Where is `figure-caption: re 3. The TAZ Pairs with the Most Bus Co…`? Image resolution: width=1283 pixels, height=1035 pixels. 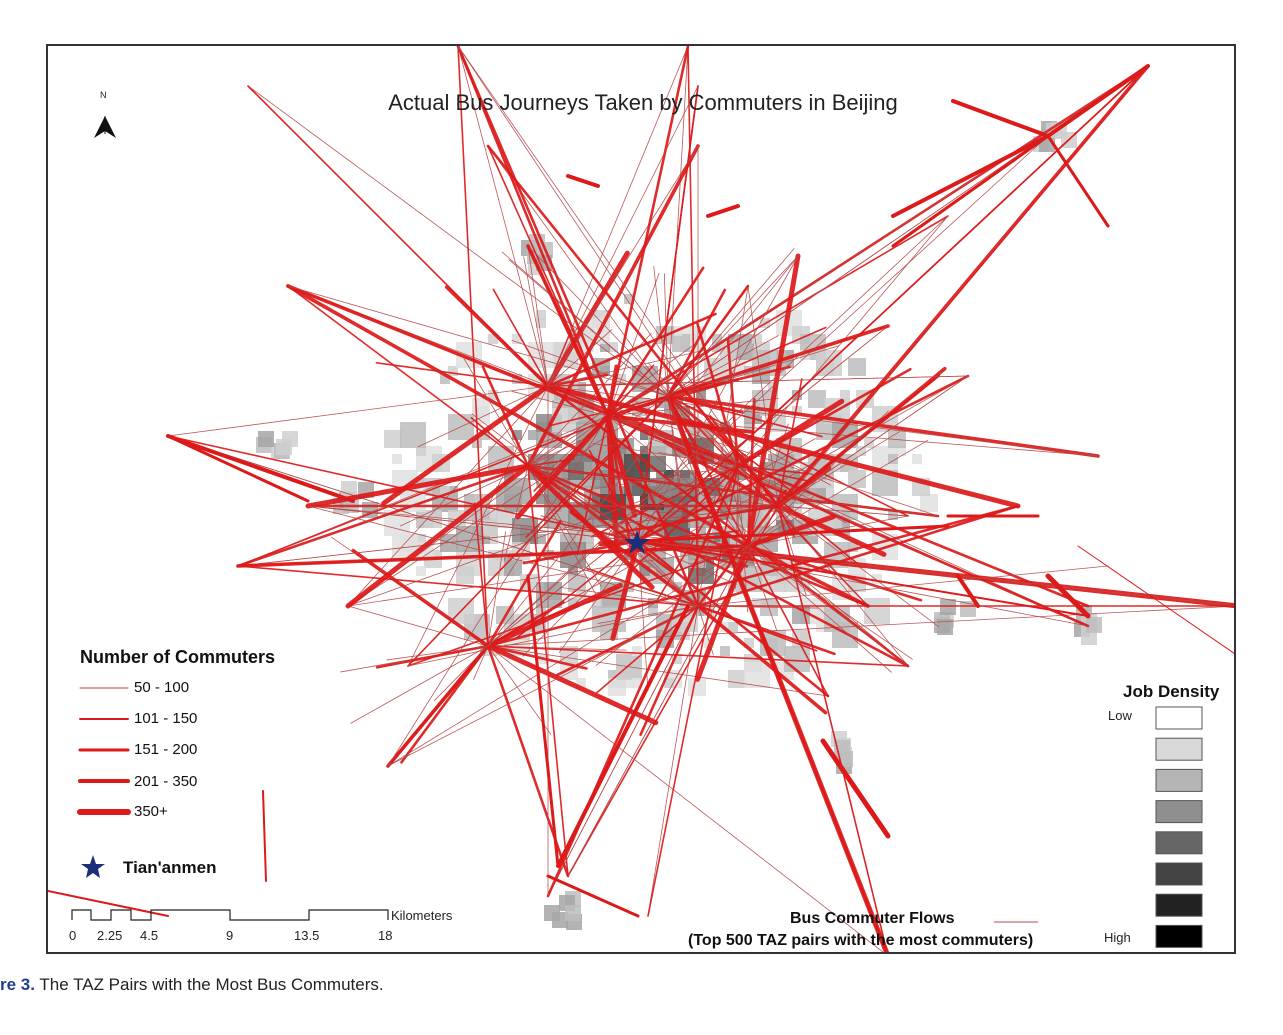
figure-caption: re 3. The TAZ Pairs with the Most Bus Co… is located at coordinates (192, 985).